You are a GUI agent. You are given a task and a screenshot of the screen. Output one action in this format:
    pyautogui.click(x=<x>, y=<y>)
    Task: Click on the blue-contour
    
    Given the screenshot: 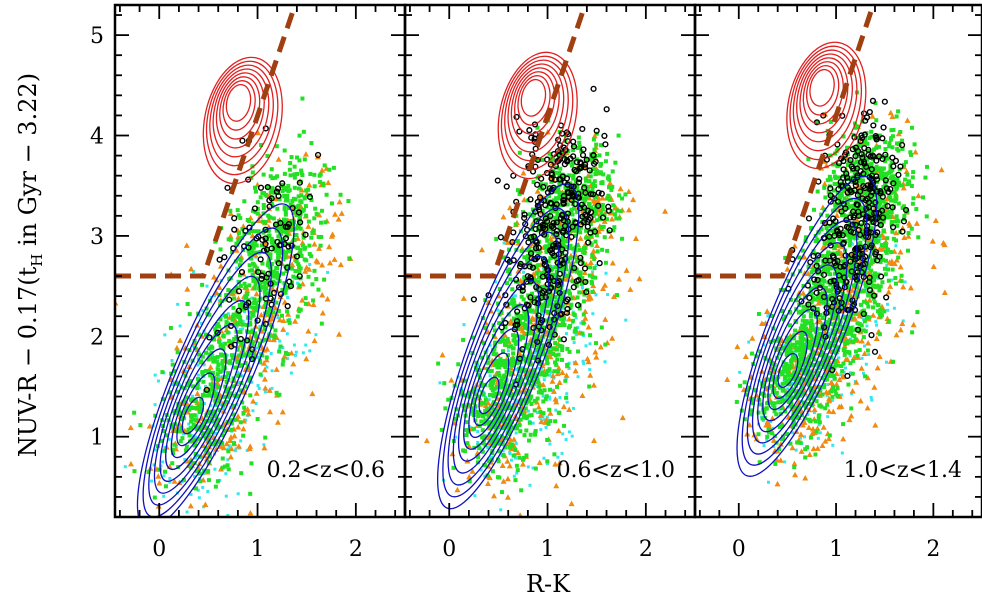 What is the action you would take?
    pyautogui.click(x=196, y=409)
    